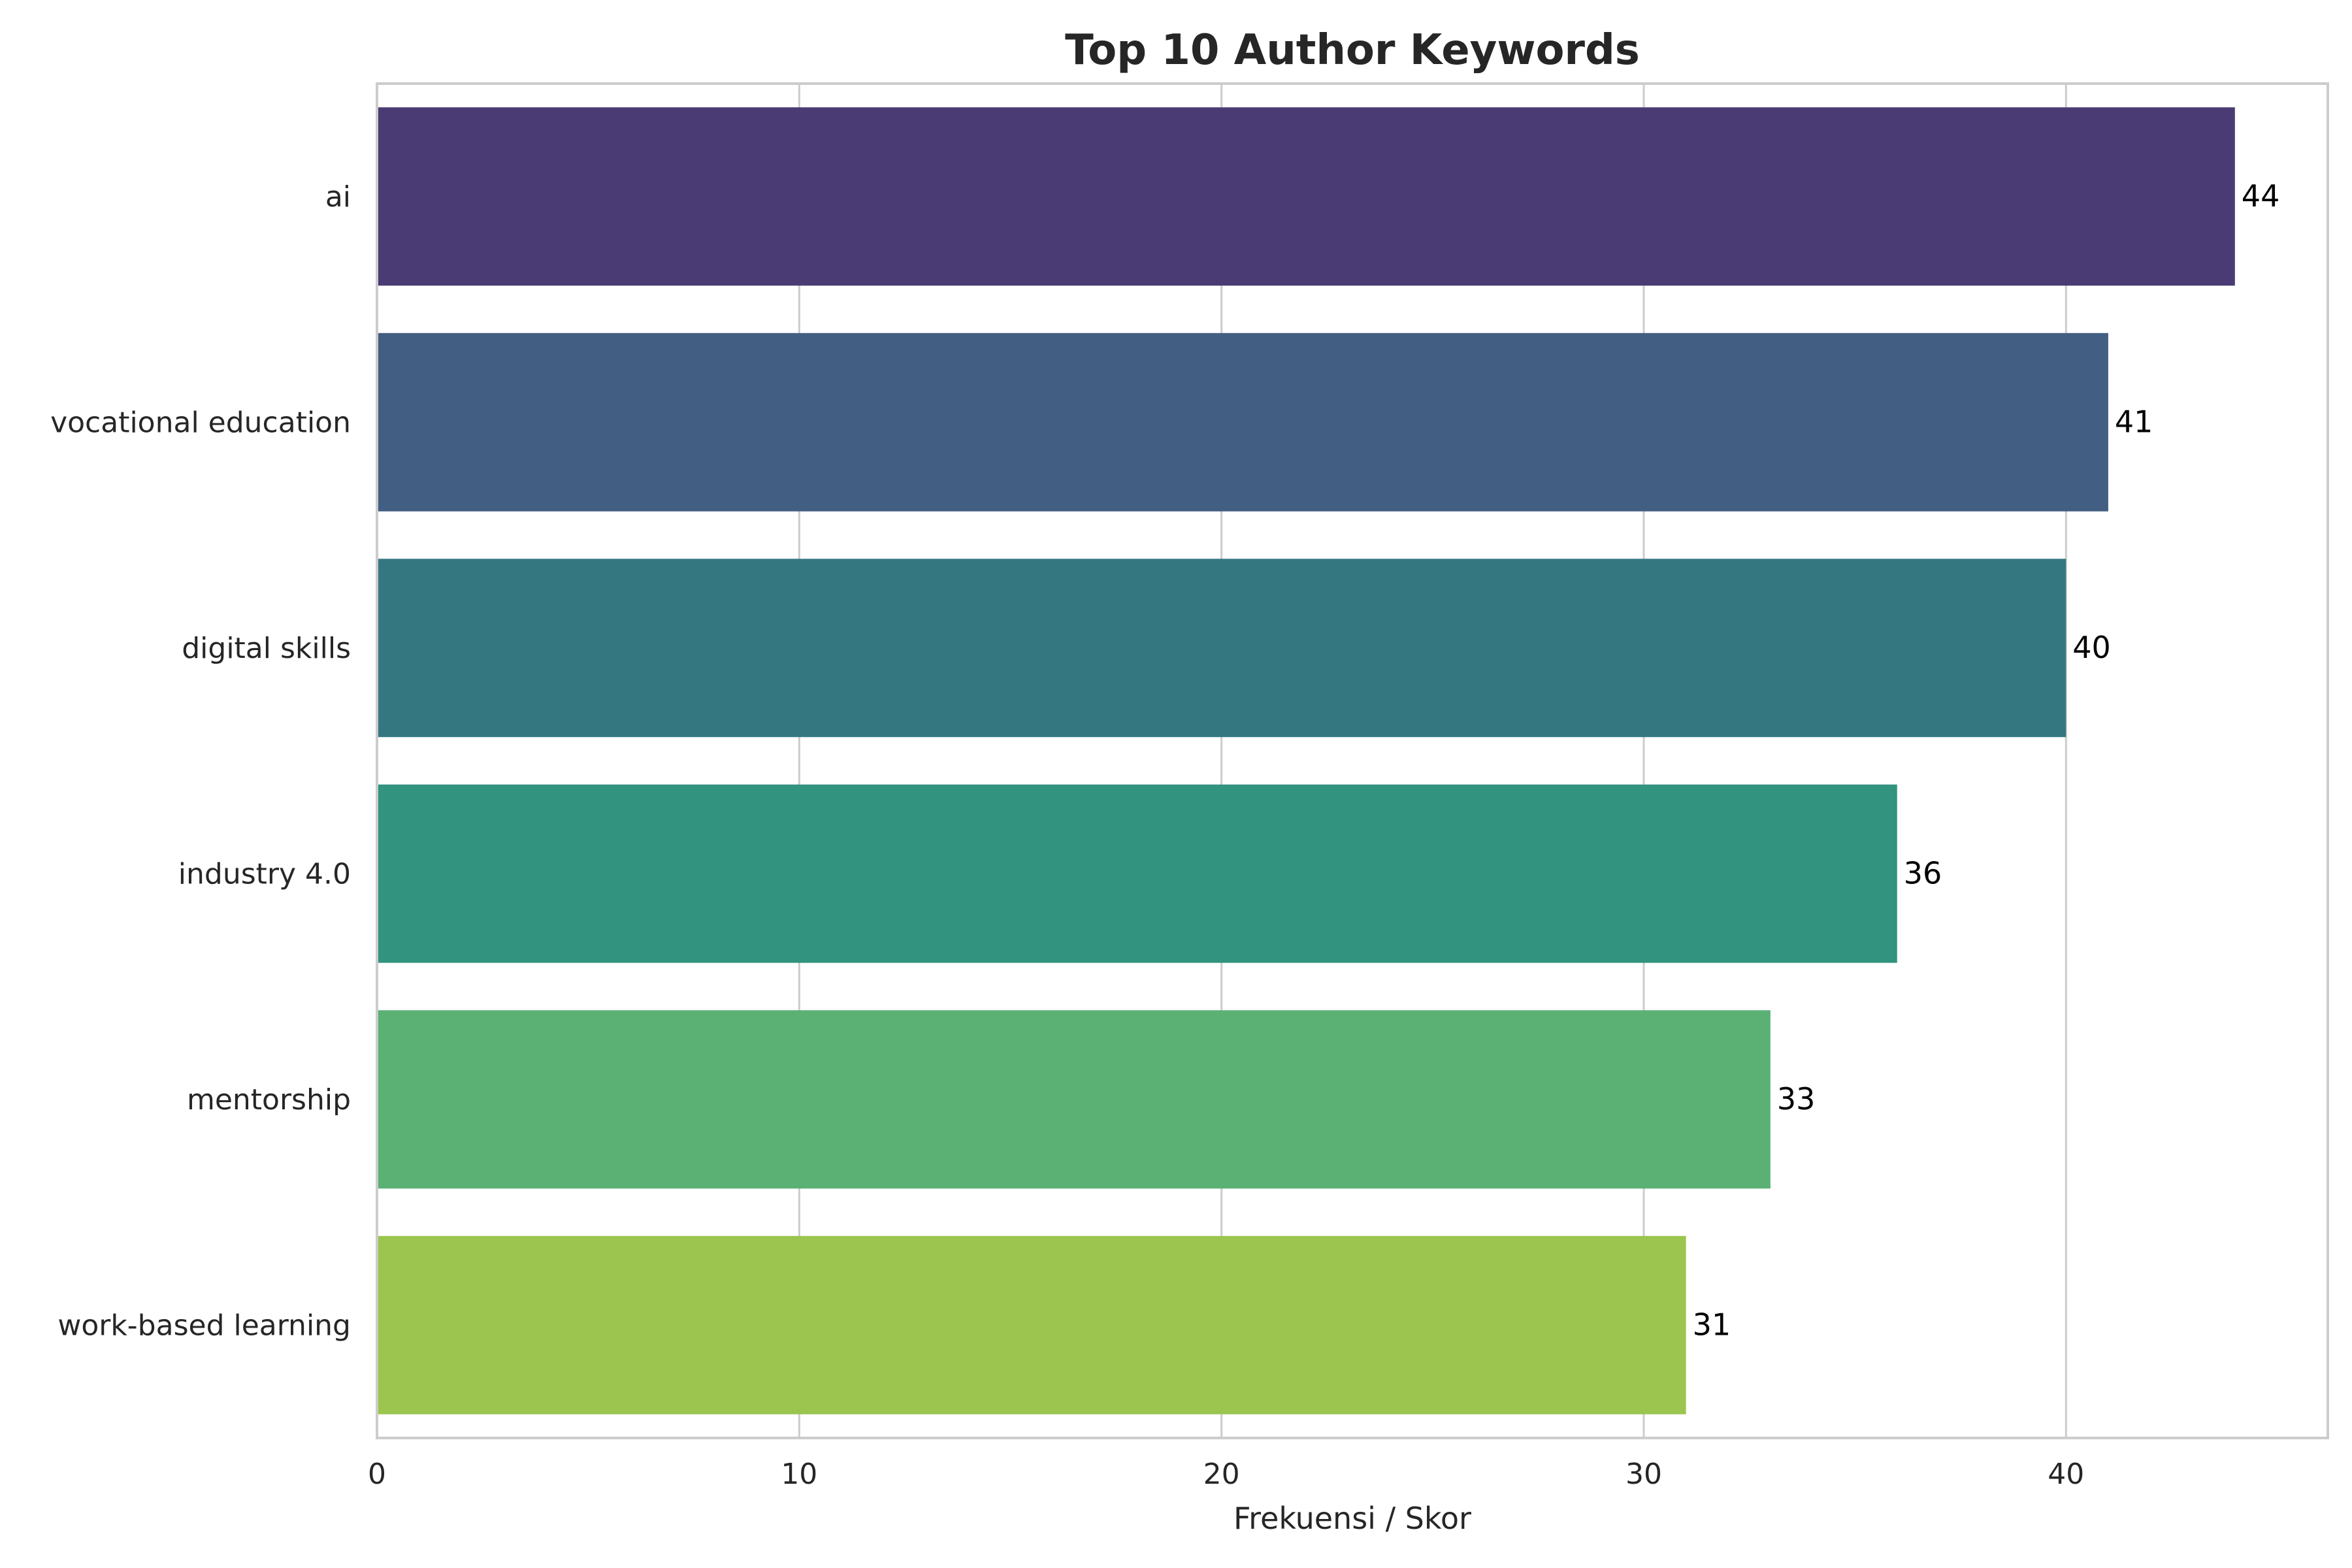 The width and height of the screenshot is (2352, 1568). What do you see at coordinates (1796, 1099) in the screenshot?
I see `data-label: 33` at bounding box center [1796, 1099].